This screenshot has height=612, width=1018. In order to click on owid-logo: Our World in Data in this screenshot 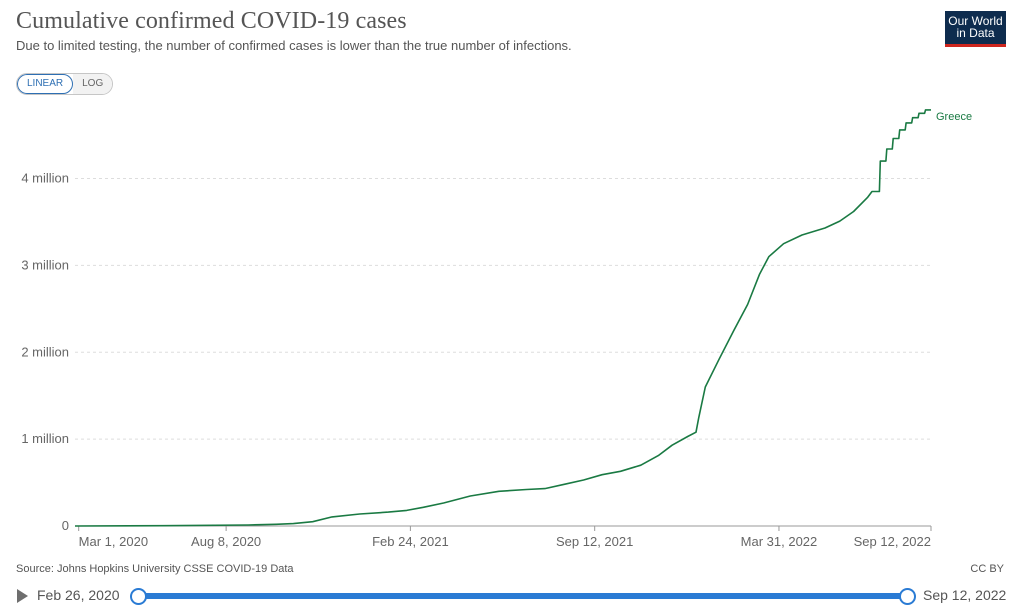, I will do `click(975, 29)`.